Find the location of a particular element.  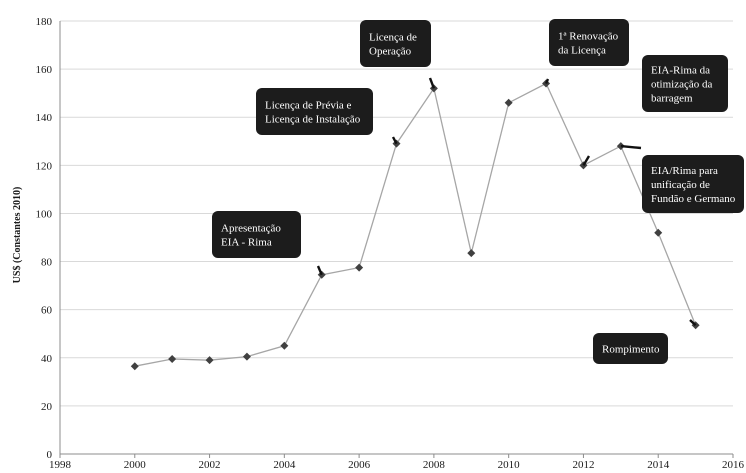

annotation-text: EIA/Rima para is located at coordinates (684, 171).